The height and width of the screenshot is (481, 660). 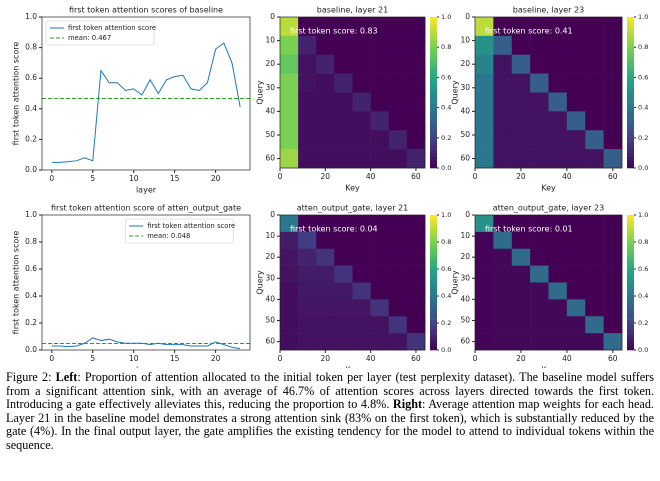 I want to click on colorbar-tick-label: 0.4, so click(x=643, y=108).